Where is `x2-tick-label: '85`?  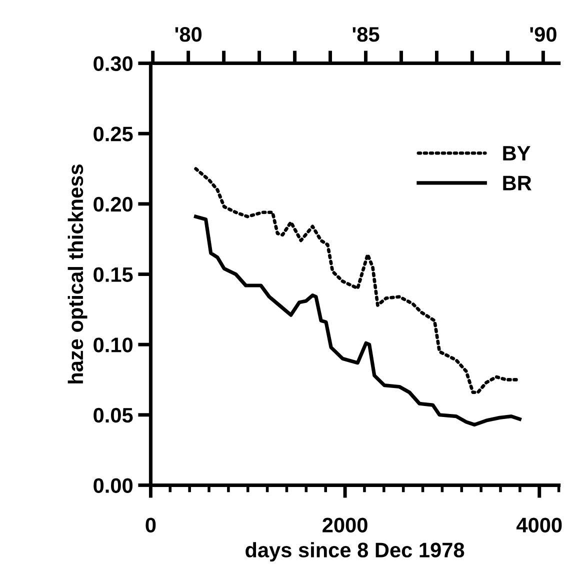
x2-tick-label: '85 is located at coordinates (366, 34).